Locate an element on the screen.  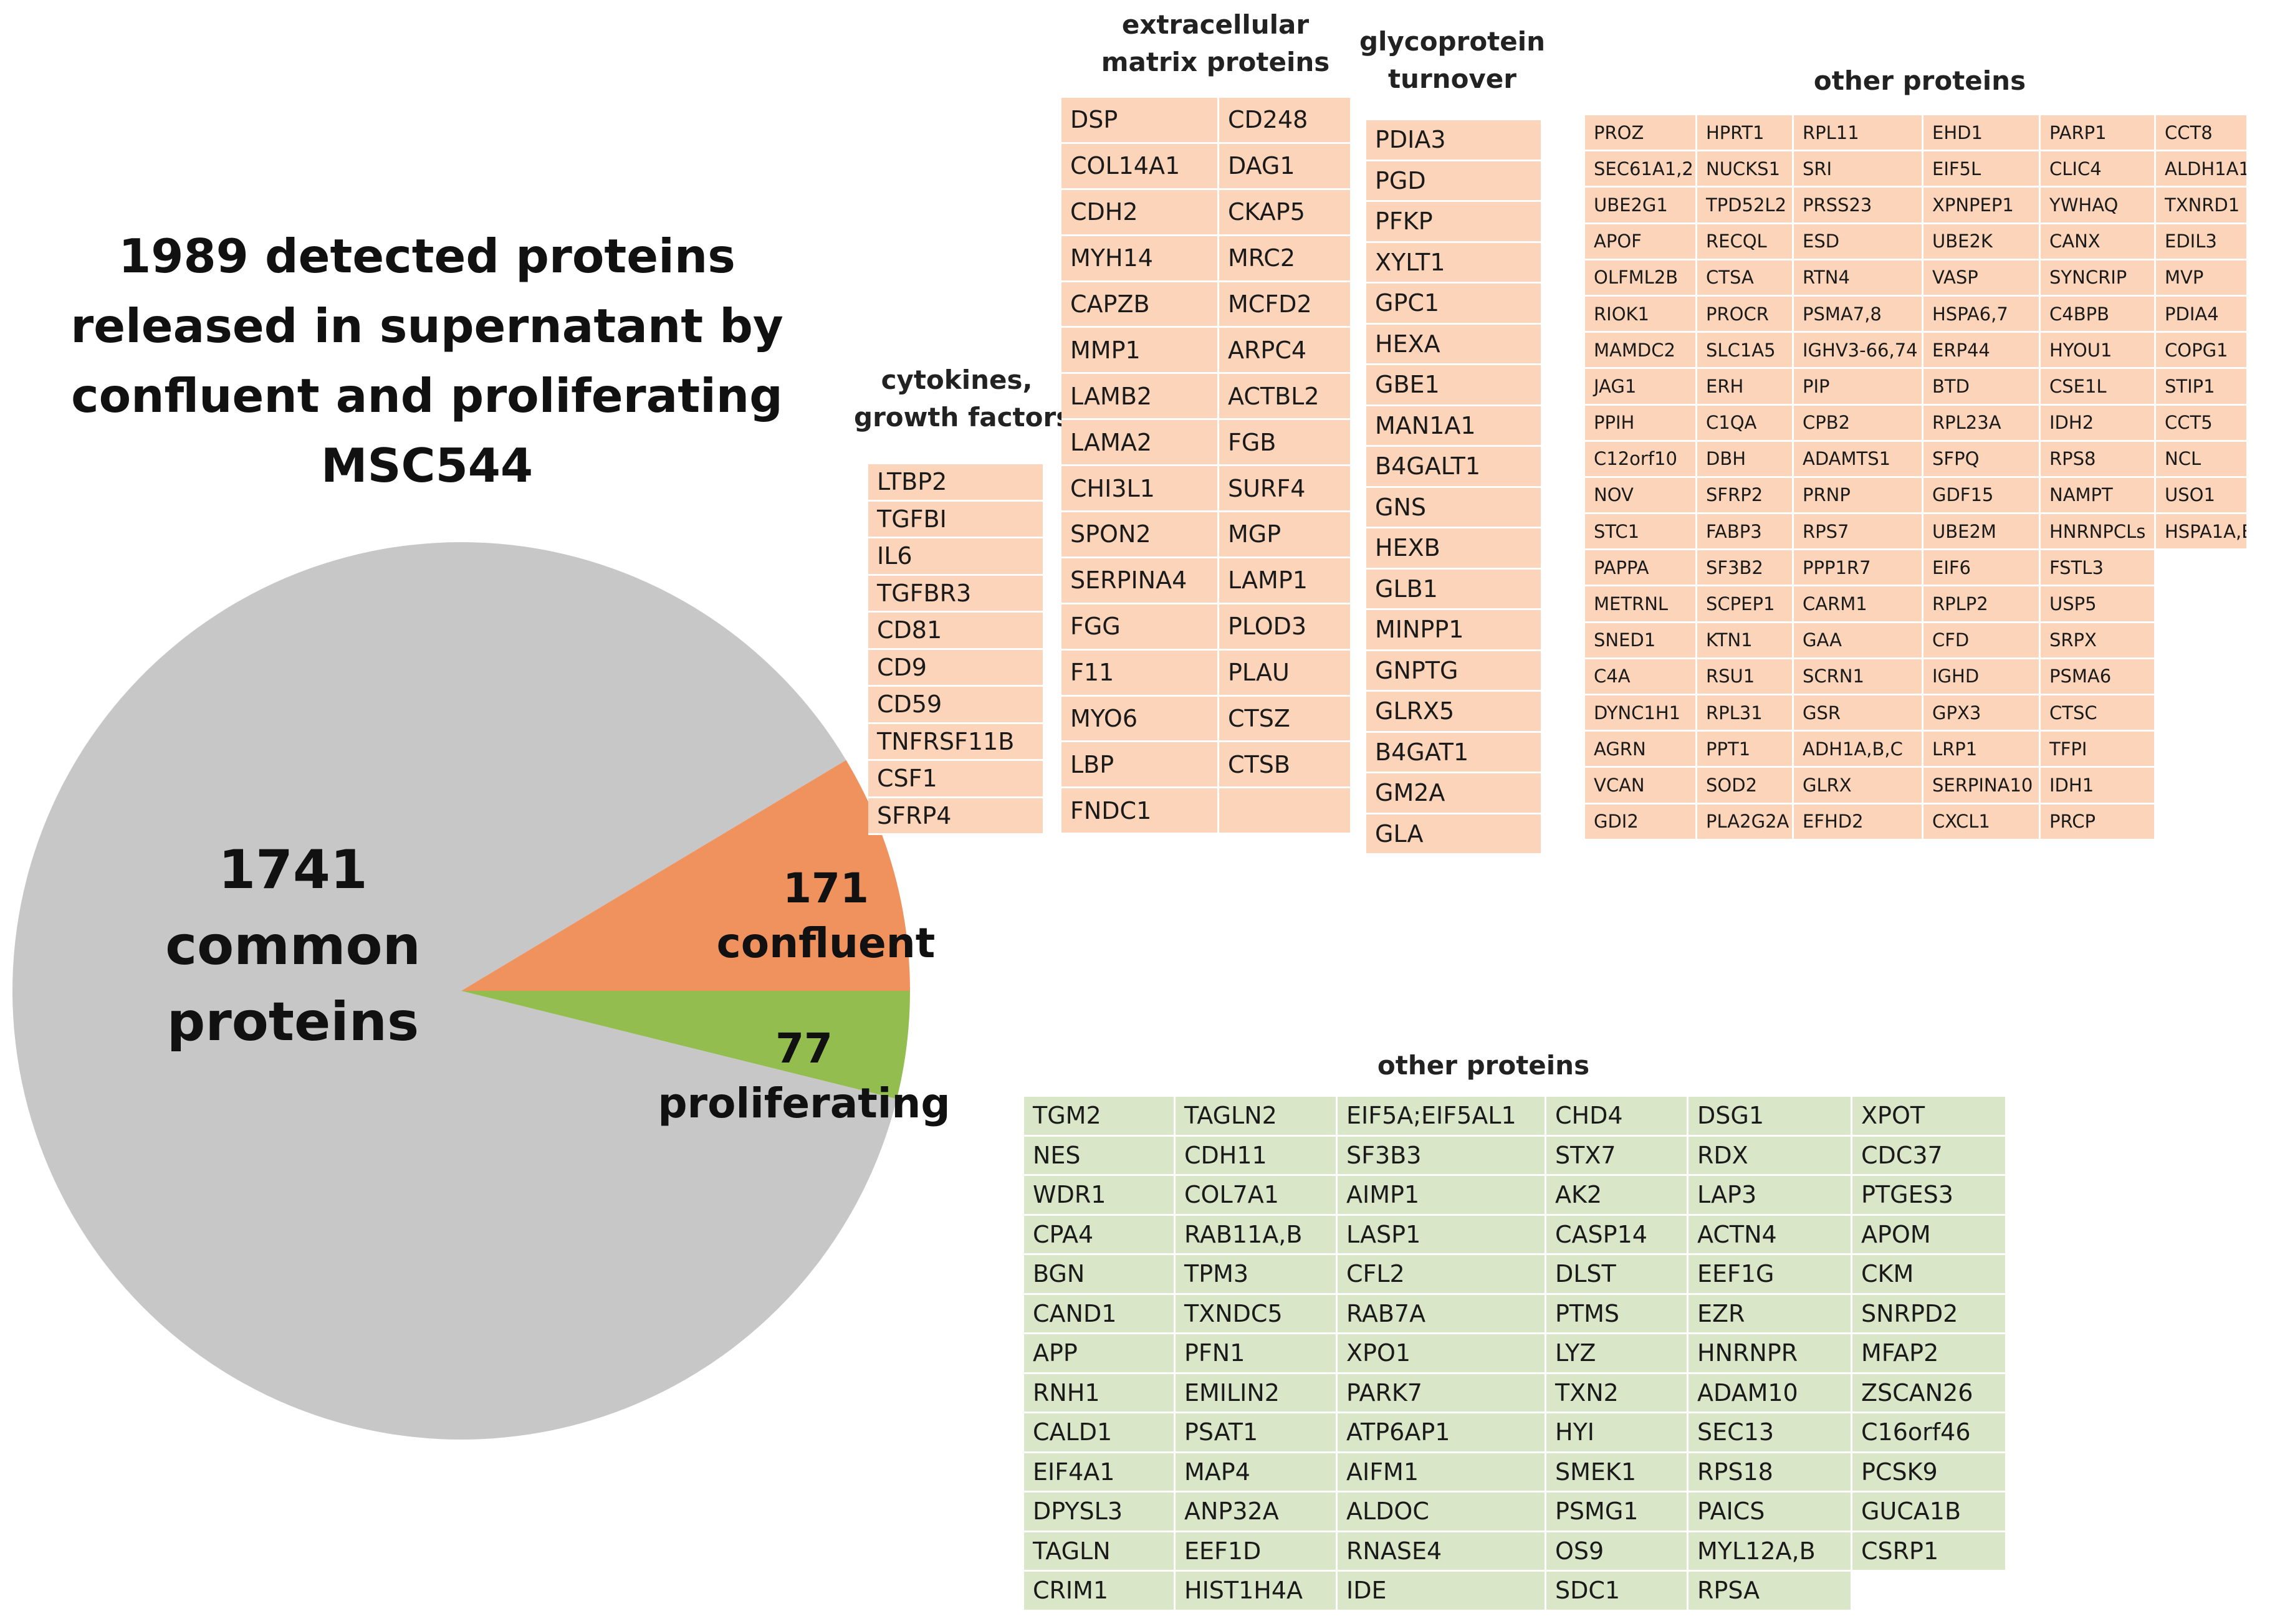
table-cell: PROCR is located at coordinates (1745, 315).